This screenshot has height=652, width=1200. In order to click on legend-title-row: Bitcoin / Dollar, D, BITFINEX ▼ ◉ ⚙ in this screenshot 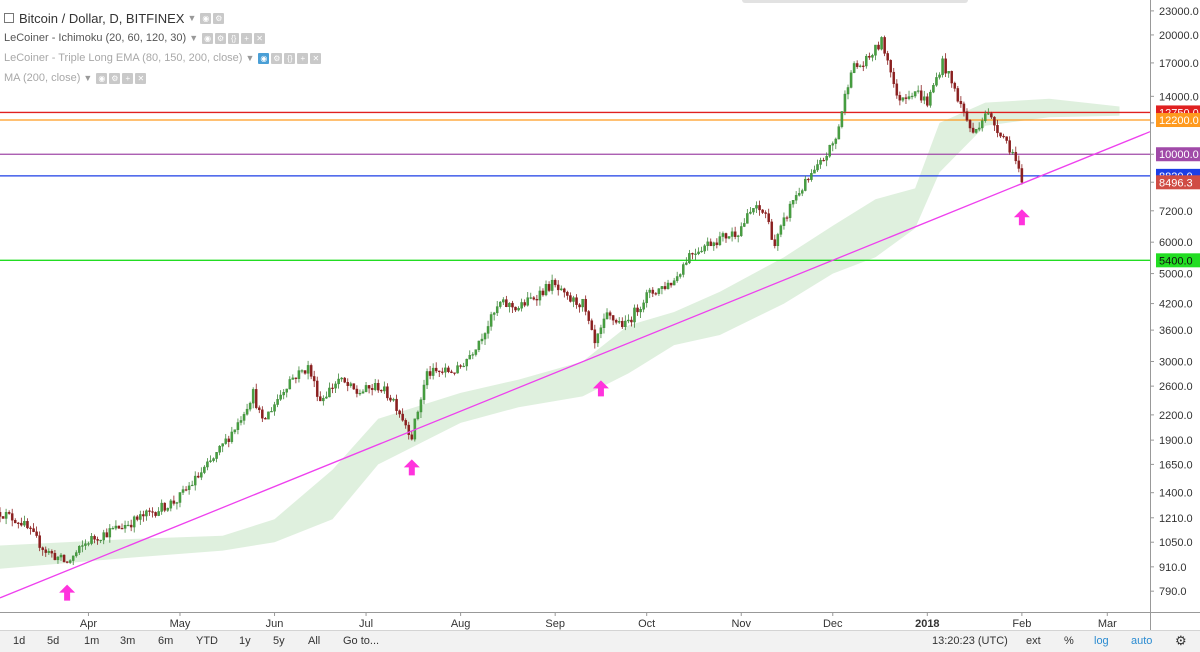, I will do `click(163, 18)`.